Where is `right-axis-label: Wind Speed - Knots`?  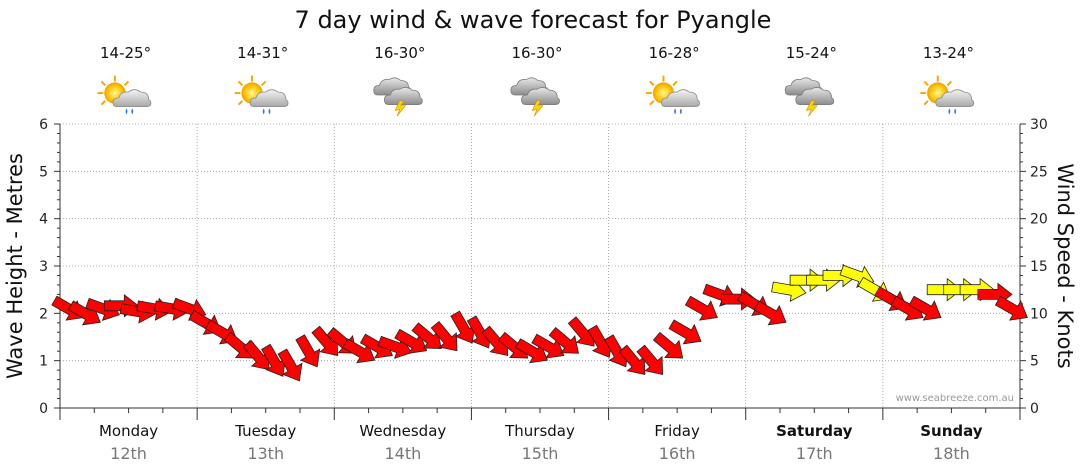 right-axis-label: Wind Speed - Knots is located at coordinates (1065, 265).